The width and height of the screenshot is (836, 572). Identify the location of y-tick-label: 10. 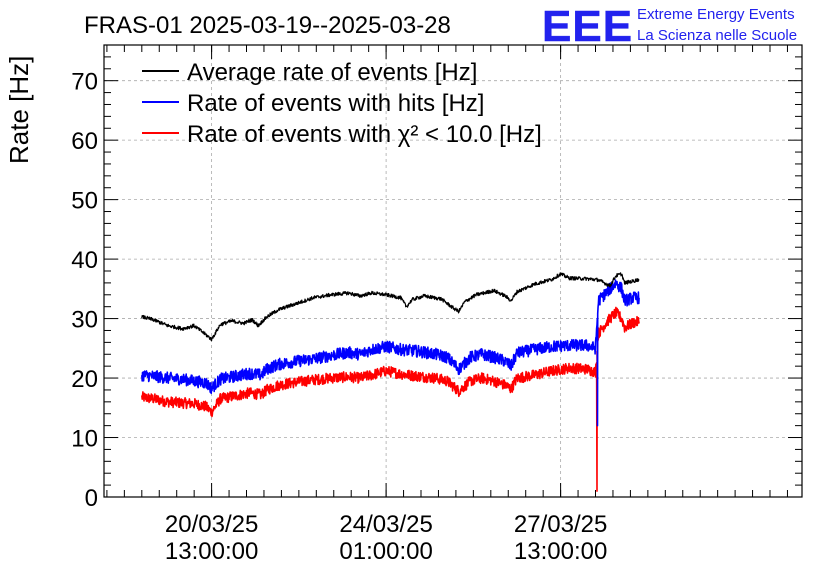
(84, 439).